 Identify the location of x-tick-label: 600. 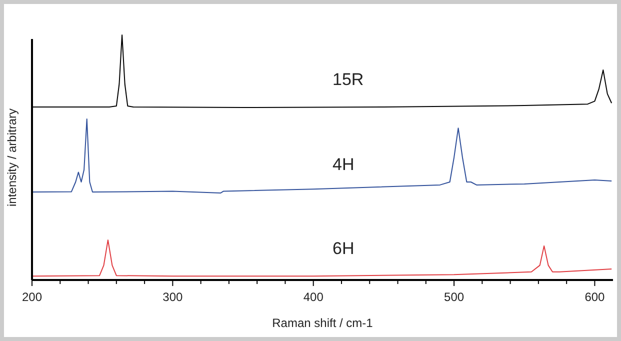
(595, 297).